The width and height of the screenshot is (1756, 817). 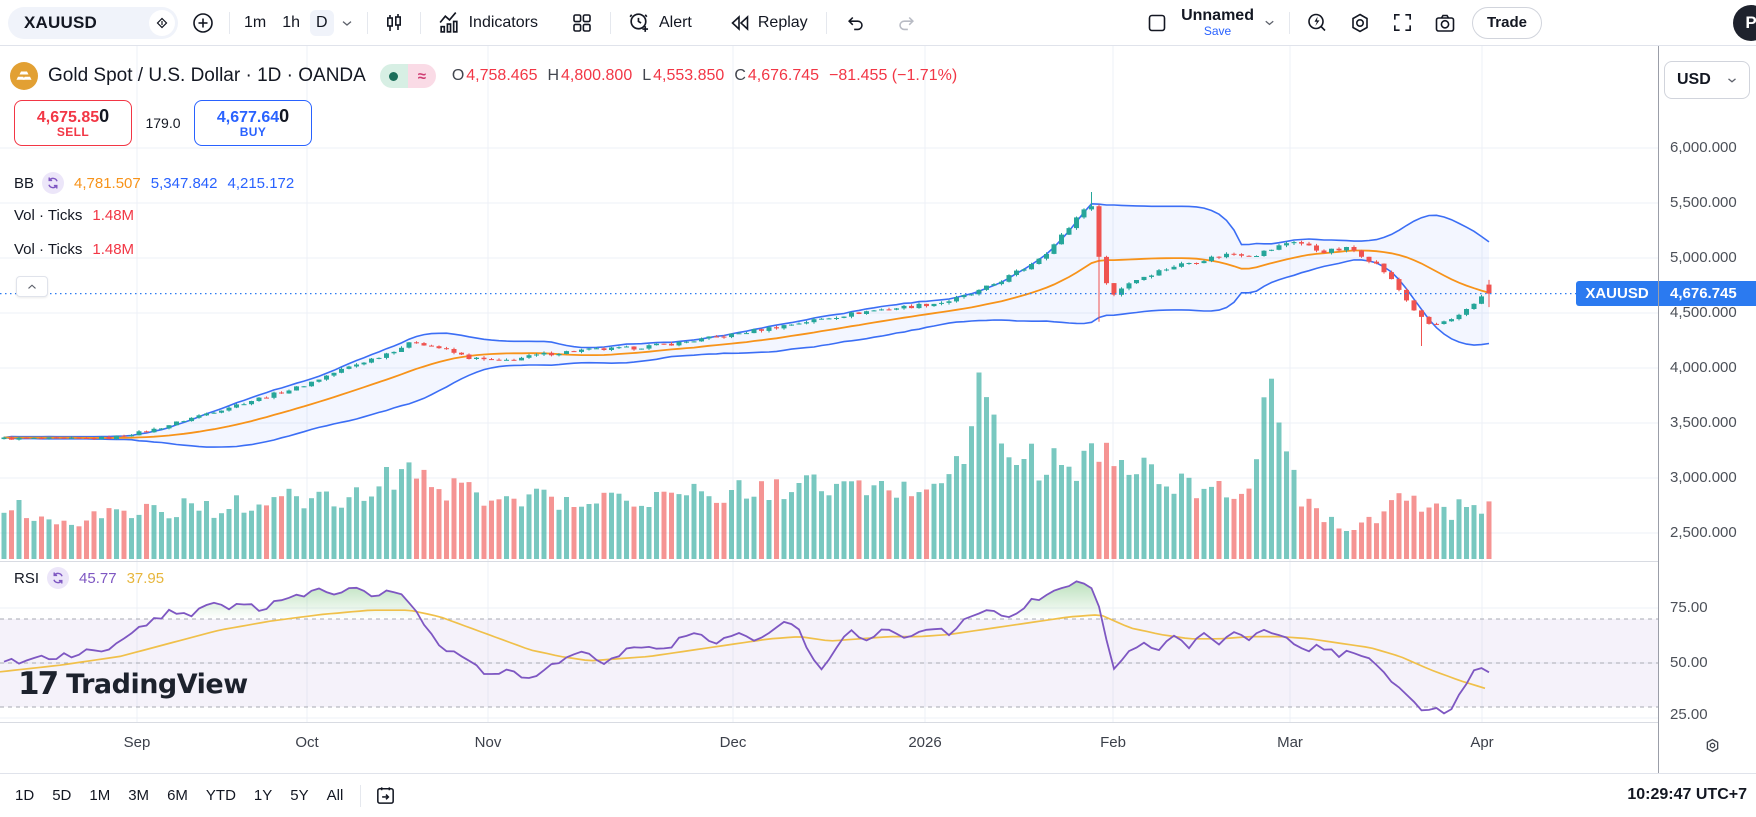 I want to click on layout-icon, so click(x=1157, y=23).